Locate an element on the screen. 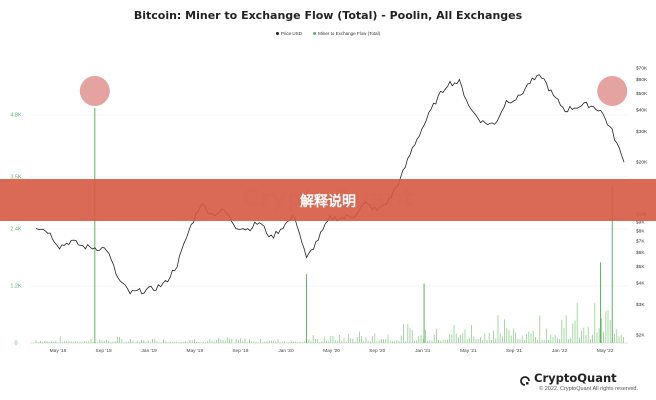  right-axis-tick-label: $5K is located at coordinates (640, 267).